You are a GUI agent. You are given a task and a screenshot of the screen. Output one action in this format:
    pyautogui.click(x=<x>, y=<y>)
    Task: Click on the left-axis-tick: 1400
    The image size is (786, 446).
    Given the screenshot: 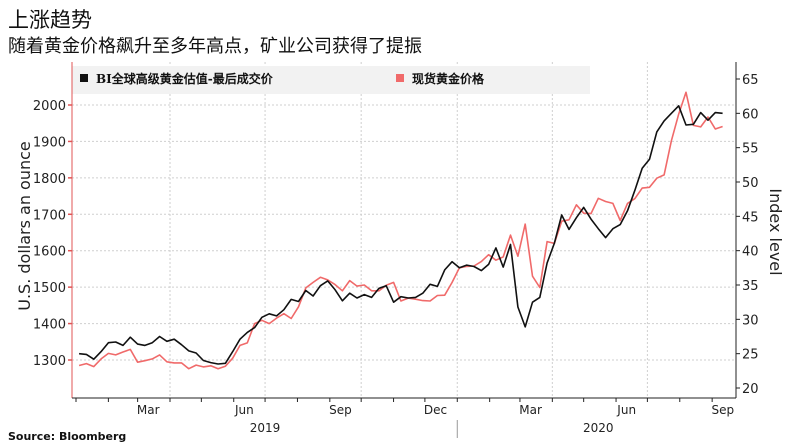 What is the action you would take?
    pyautogui.click(x=49, y=325)
    